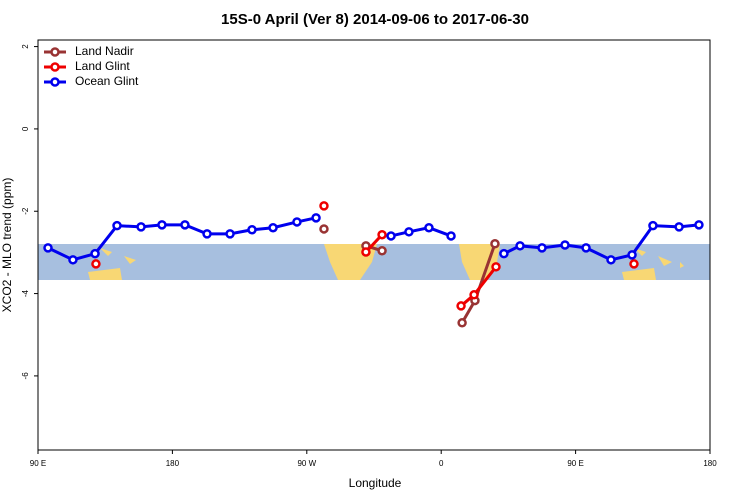 Image resolution: width=750 pixels, height=500 pixels. I want to click on x-tick-label: 90 W, so click(306, 463).